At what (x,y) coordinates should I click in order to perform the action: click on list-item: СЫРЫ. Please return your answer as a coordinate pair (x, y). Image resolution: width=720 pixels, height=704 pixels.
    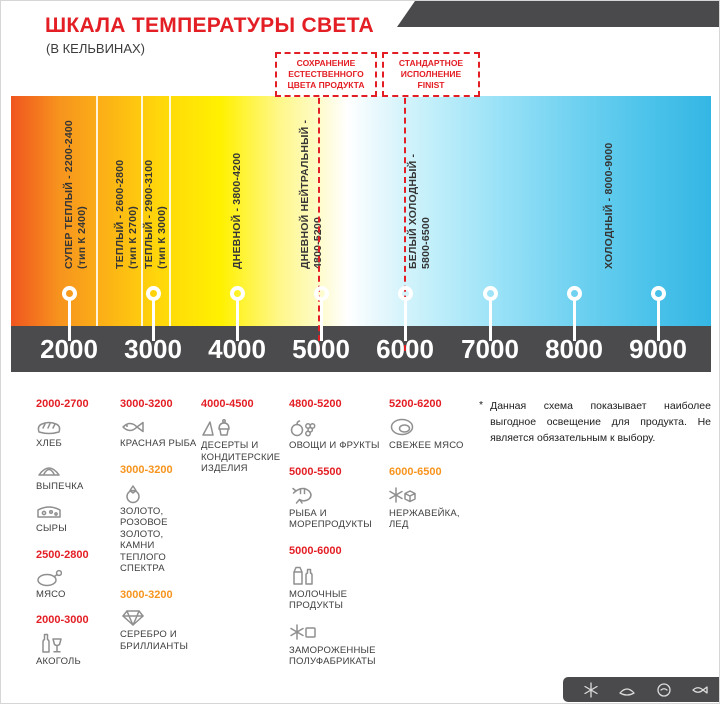
    Looking at the image, I should click on (75, 518).